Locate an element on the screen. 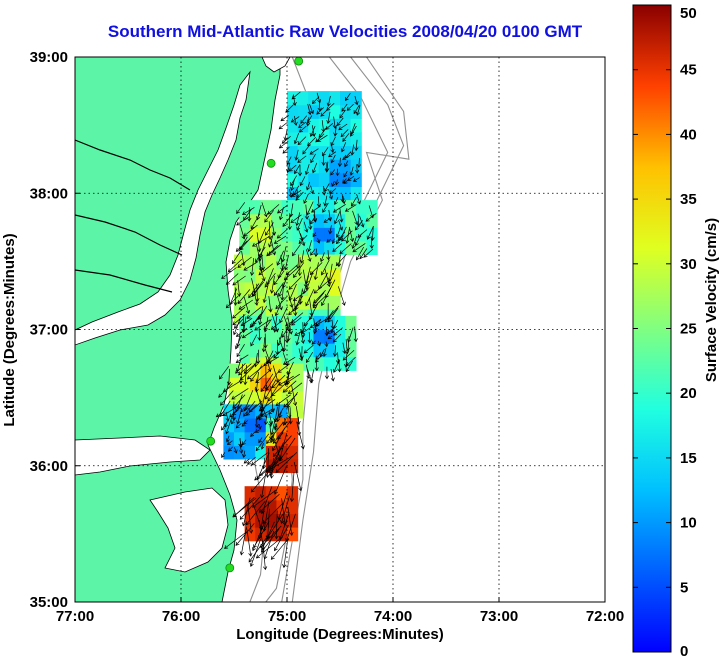  latitude-tick-label: 35:00 is located at coordinates (49, 602).